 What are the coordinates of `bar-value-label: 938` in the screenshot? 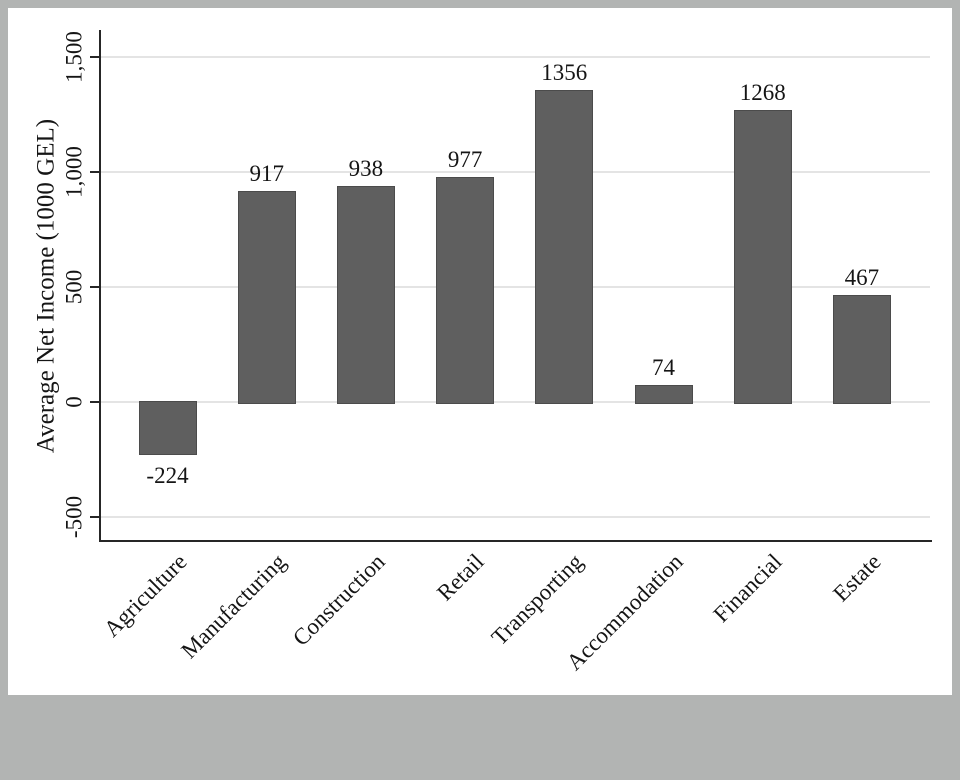 It's located at (366, 169).